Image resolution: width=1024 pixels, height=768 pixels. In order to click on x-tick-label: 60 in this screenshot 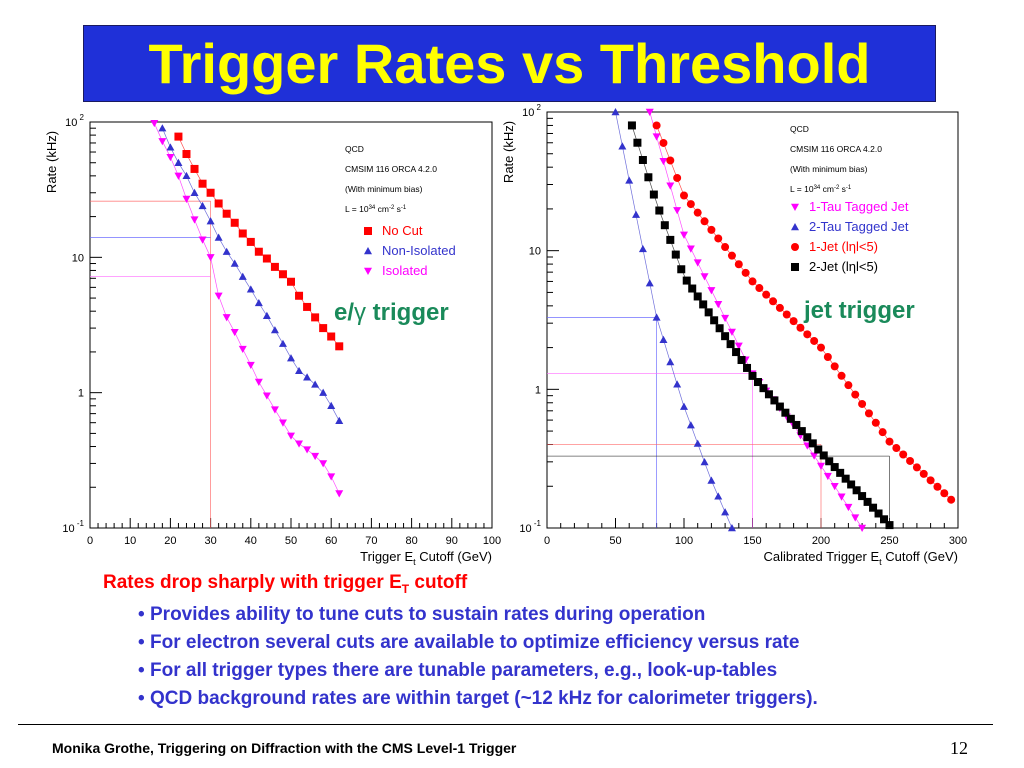, I will do `click(331, 541)`.